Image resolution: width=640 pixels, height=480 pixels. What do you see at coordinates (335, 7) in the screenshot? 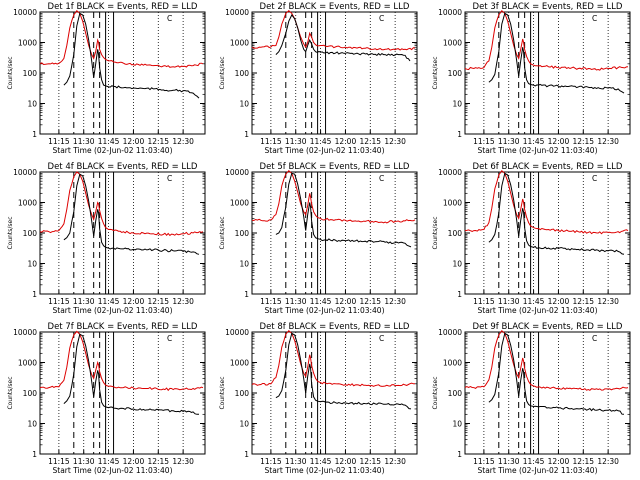
I see `chart-title: Det 2f BLACK = Events, RED = LLD` at bounding box center [335, 7].